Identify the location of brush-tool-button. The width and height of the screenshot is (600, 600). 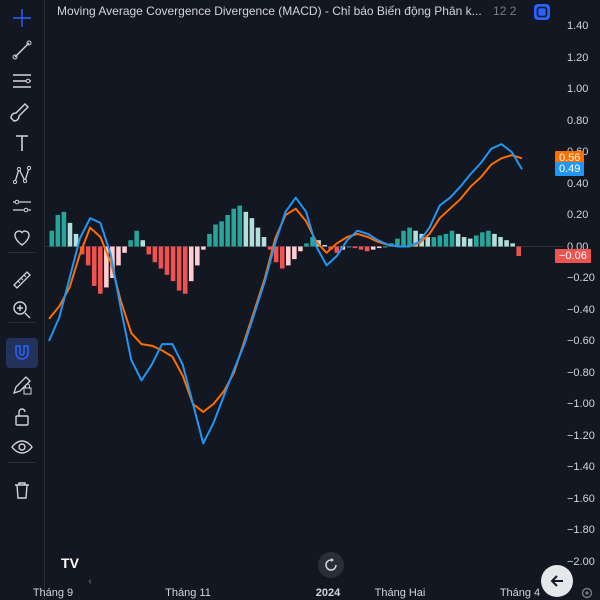
(22, 113).